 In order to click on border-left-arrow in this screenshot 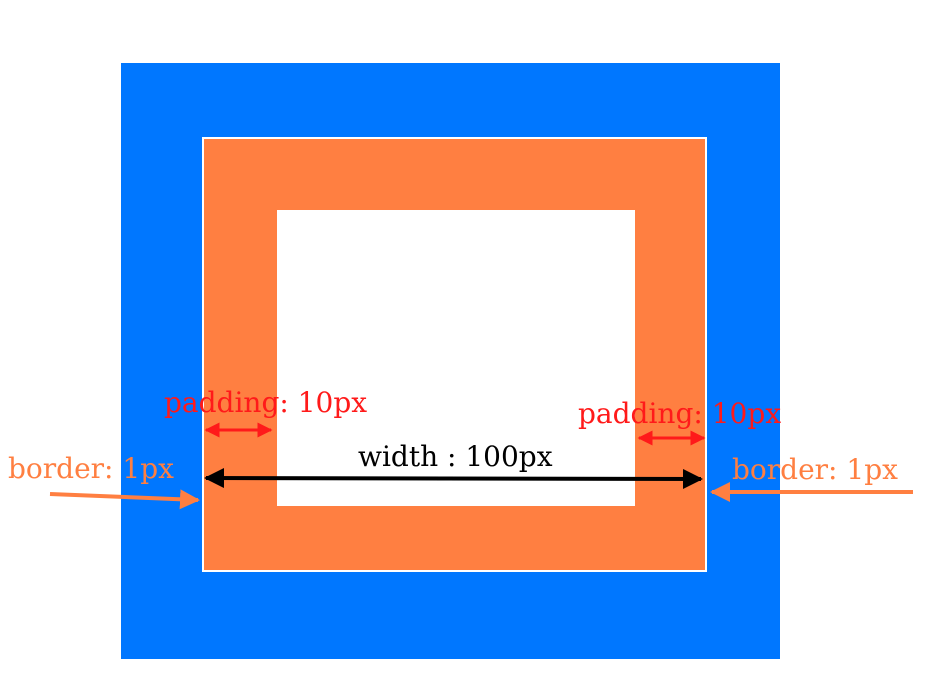, I will do `click(124, 499)`.